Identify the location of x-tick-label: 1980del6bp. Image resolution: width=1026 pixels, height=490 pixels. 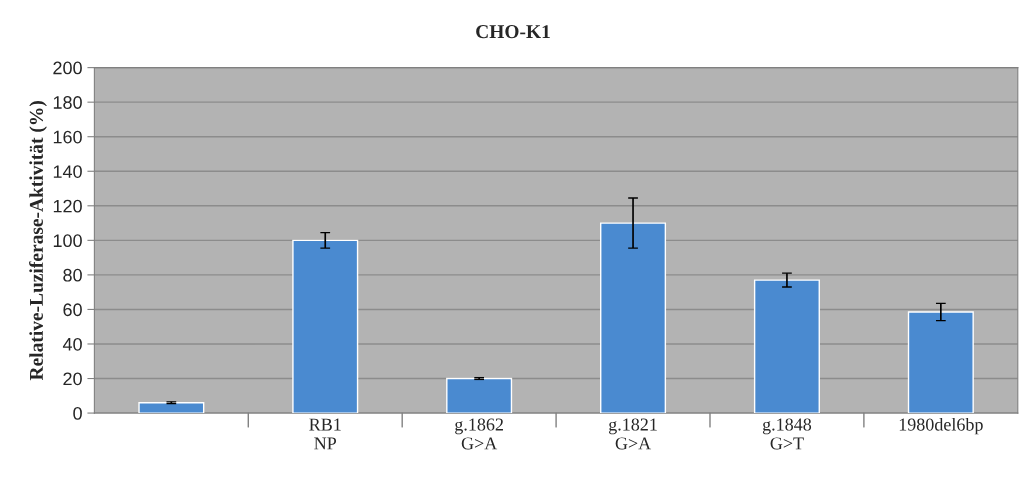
(941, 426).